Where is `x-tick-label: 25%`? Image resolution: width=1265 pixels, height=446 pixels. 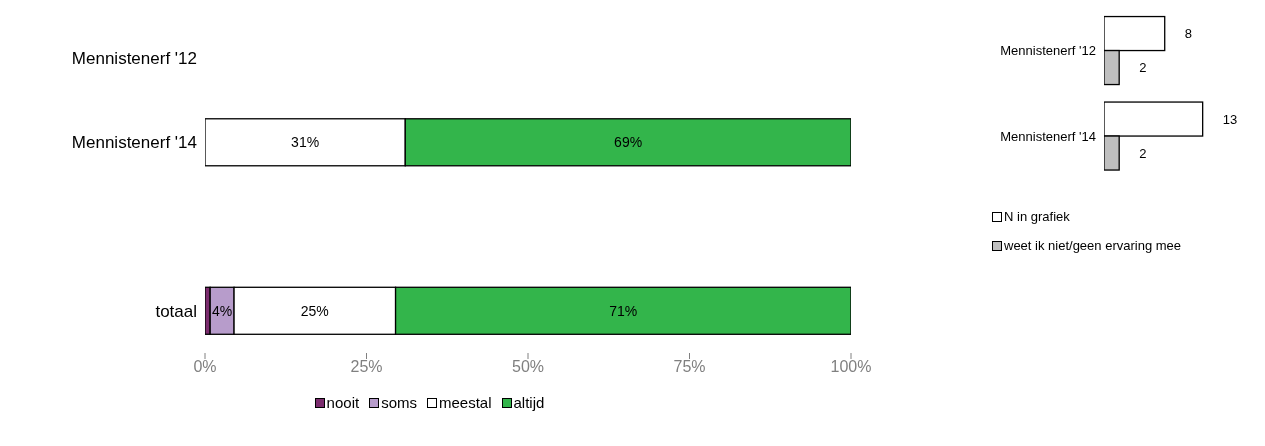
x-tick-label: 25% is located at coordinates (366, 367).